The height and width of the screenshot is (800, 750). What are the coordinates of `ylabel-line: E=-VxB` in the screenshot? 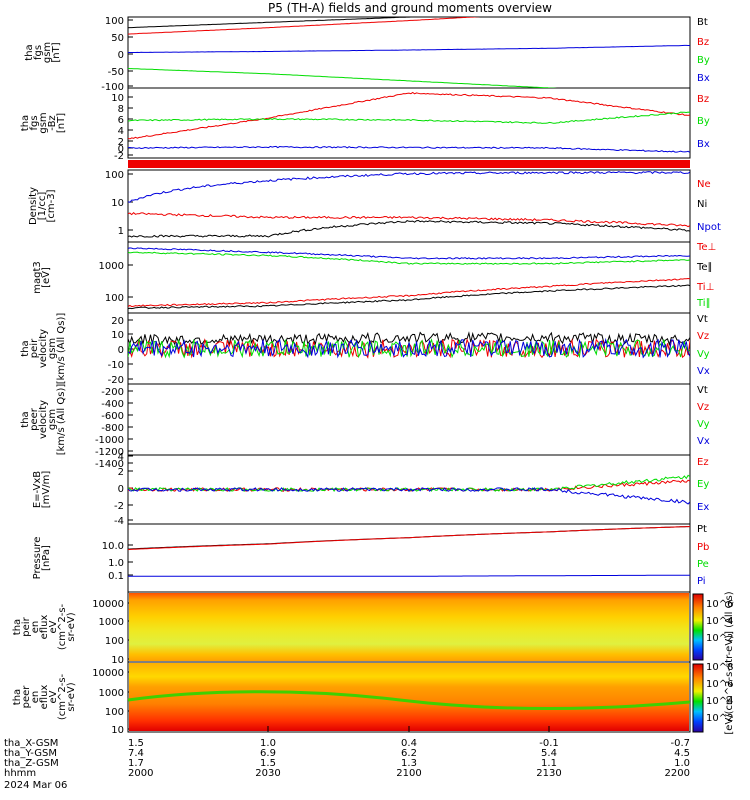 It's located at (37, 489).